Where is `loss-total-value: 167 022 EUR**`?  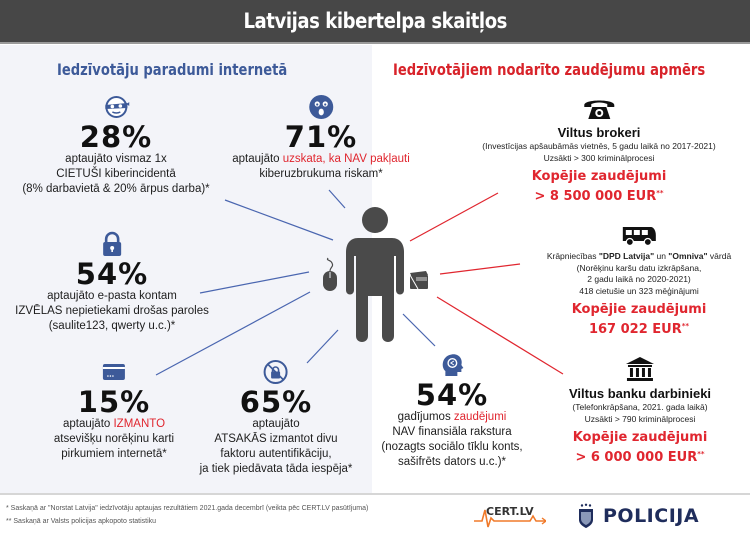 loss-total-value: 167 022 EUR** is located at coordinates (639, 328).